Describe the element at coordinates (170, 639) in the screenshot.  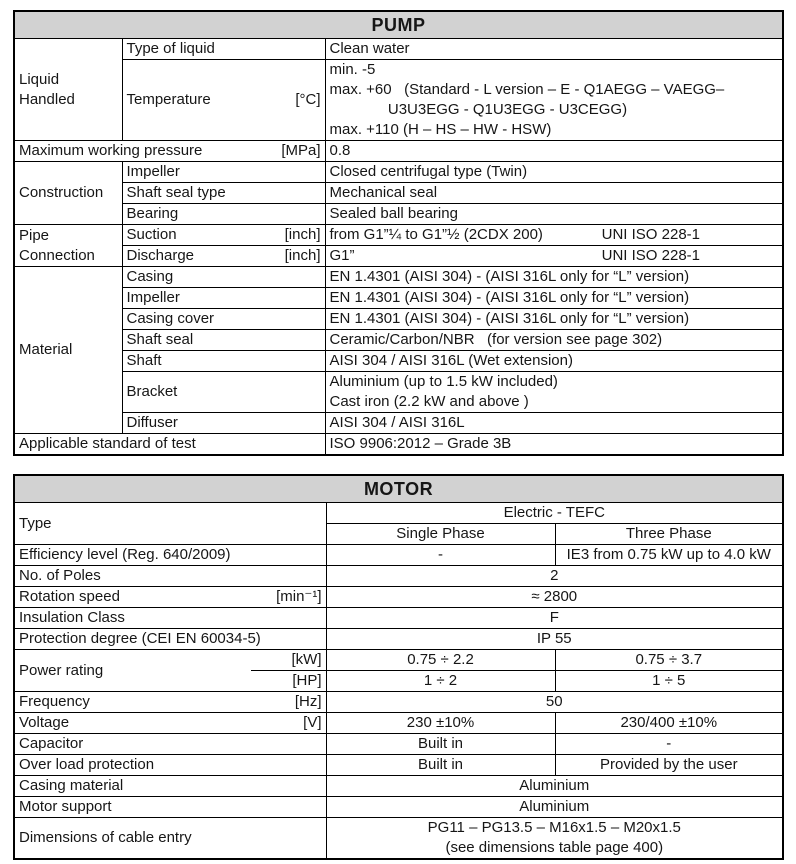
I see `protection-label: Protection degree (CEI EN 60034-5)` at that location.